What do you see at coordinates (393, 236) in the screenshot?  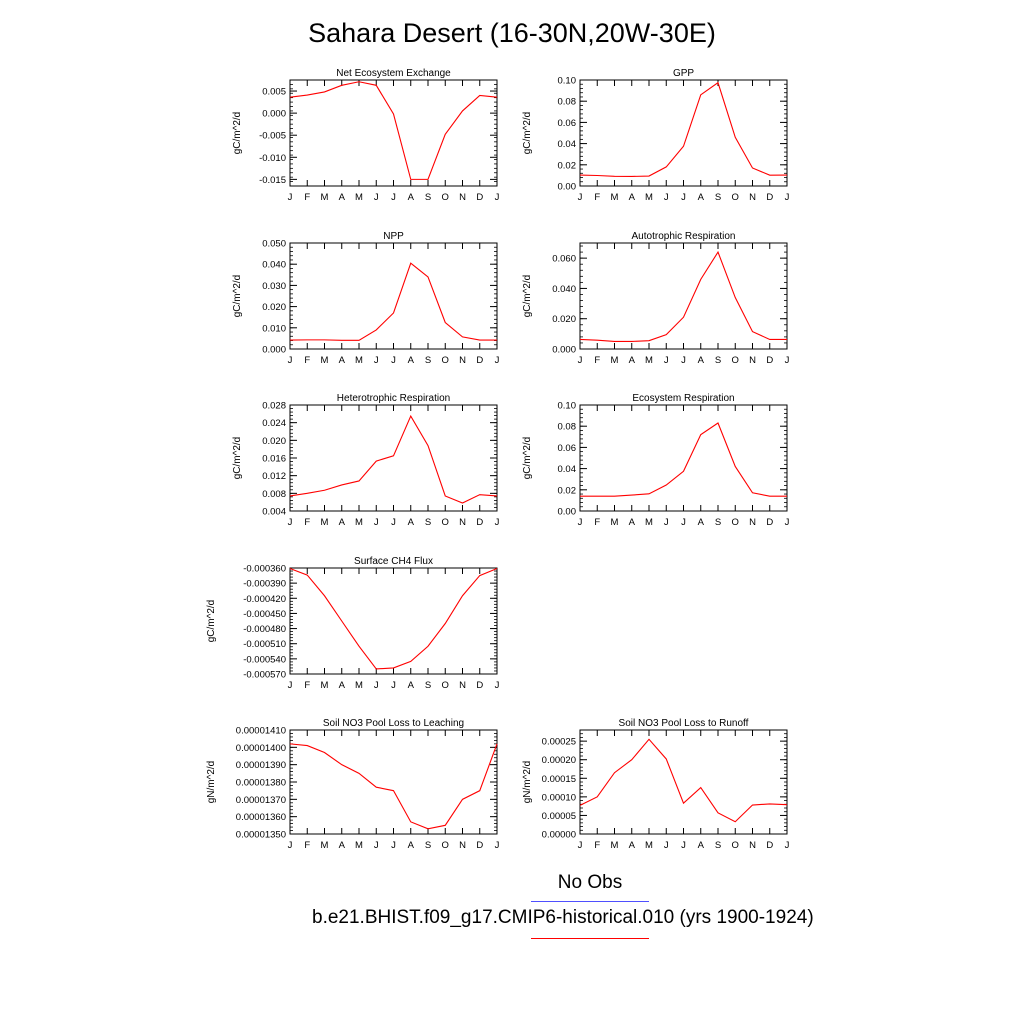 I see `chart-title: NPP` at bounding box center [393, 236].